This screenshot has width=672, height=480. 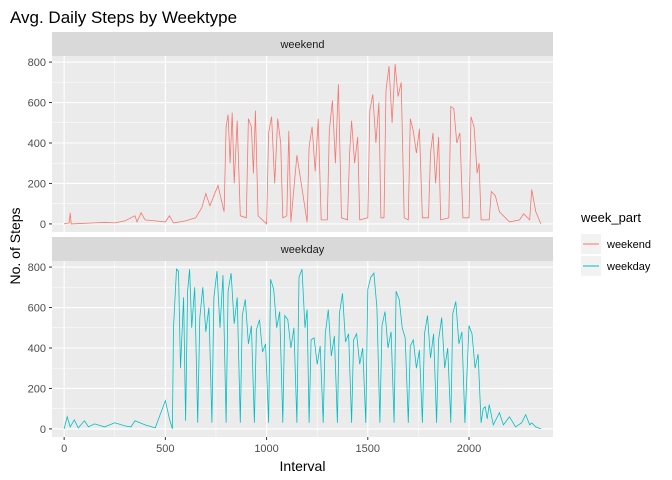 What do you see at coordinates (628, 245) in the screenshot?
I see `legend-label-weekend: weekend` at bounding box center [628, 245].